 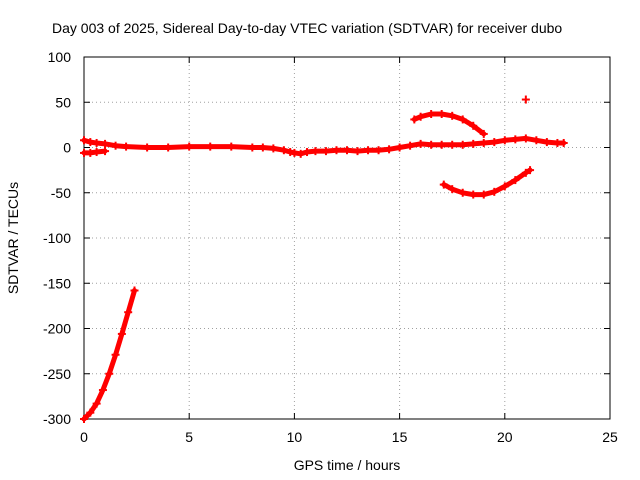 What do you see at coordinates (57, 238) in the screenshot?
I see `y-tick-label: -100` at bounding box center [57, 238].